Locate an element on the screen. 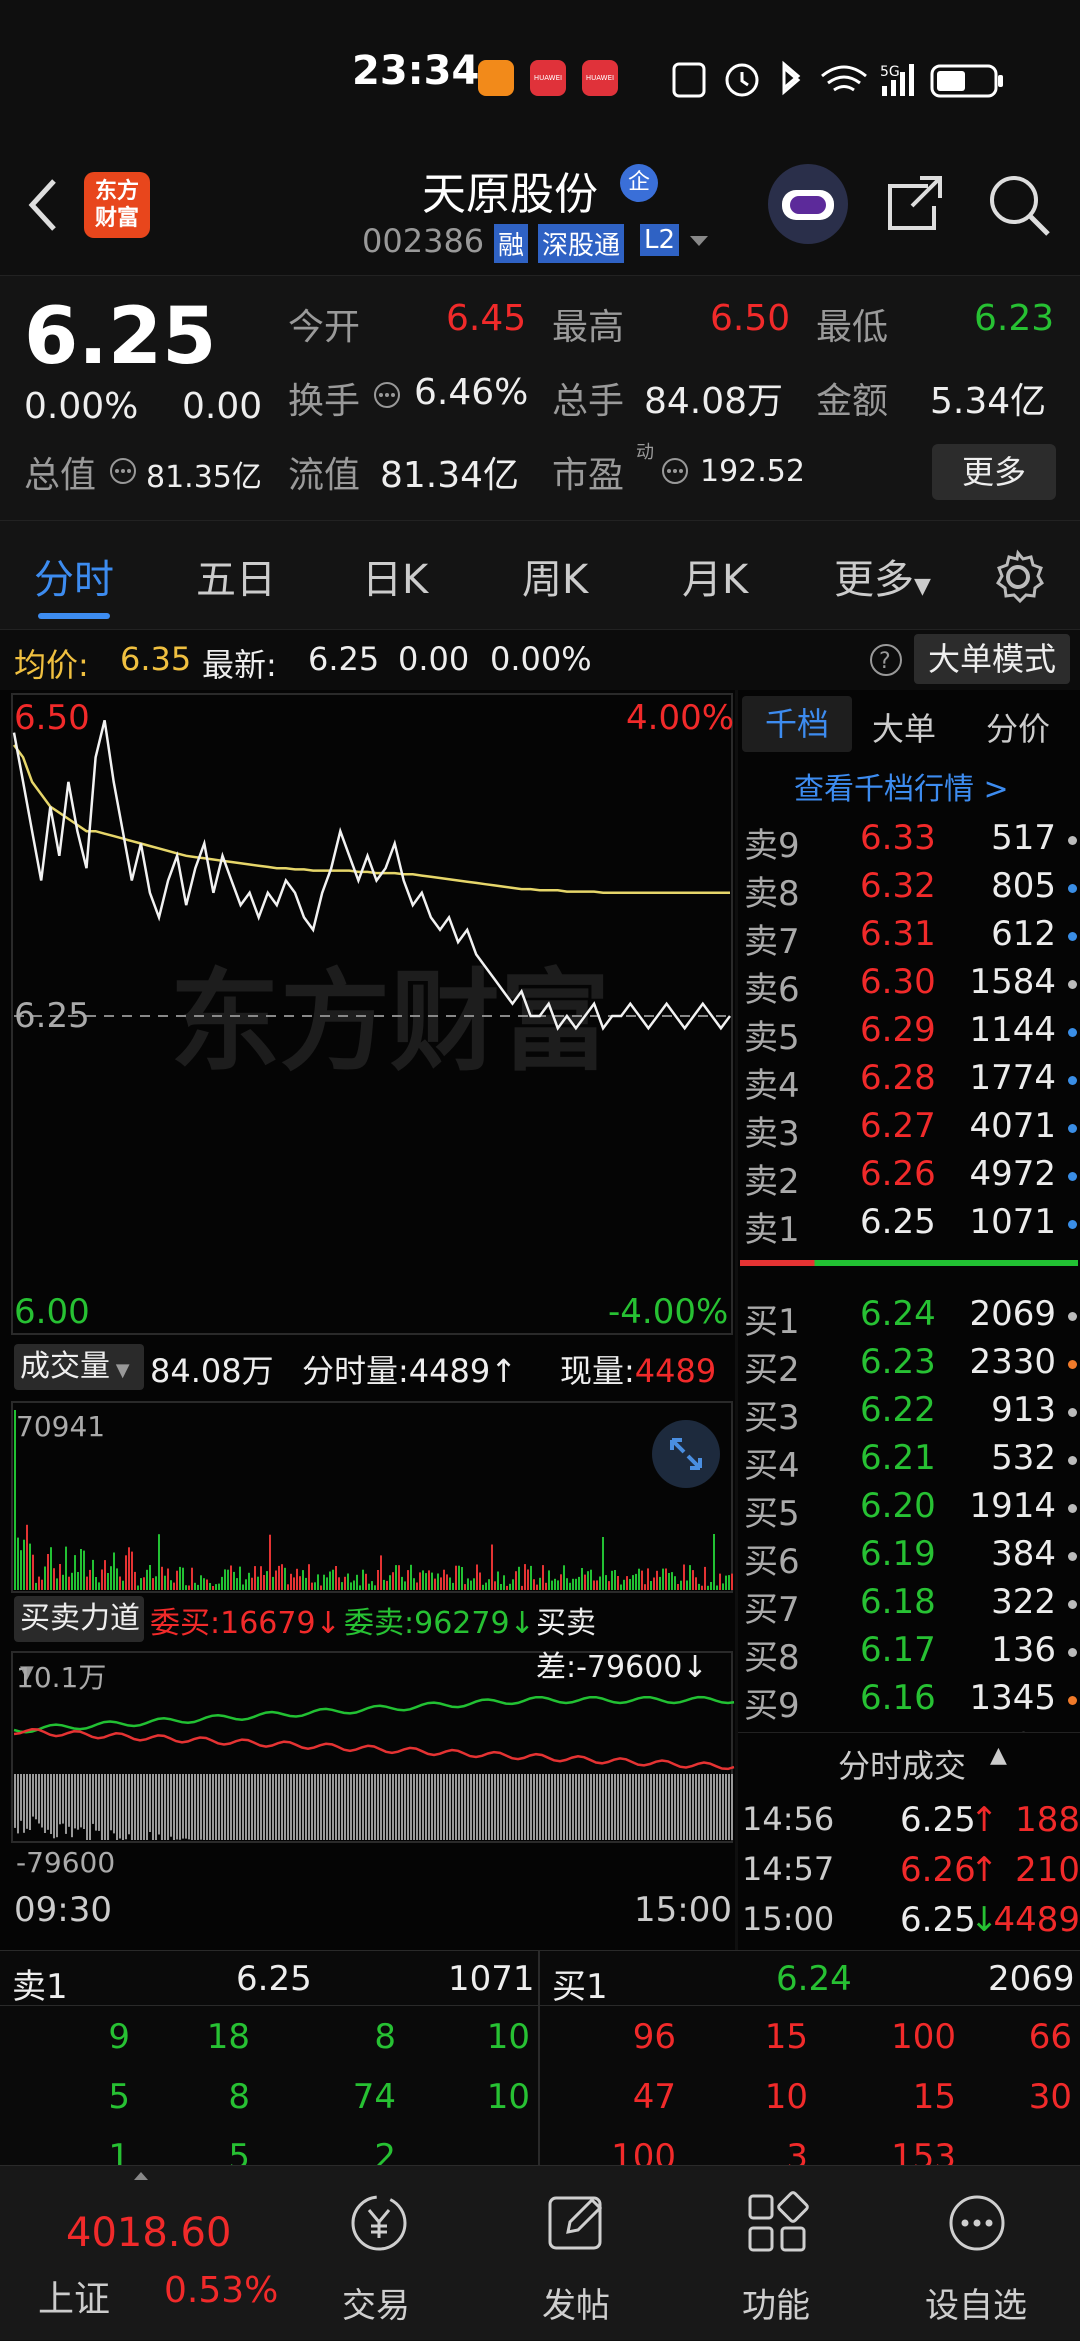 The height and width of the screenshot is (2341, 1080). robot-avatar-icon is located at coordinates (808, 204).